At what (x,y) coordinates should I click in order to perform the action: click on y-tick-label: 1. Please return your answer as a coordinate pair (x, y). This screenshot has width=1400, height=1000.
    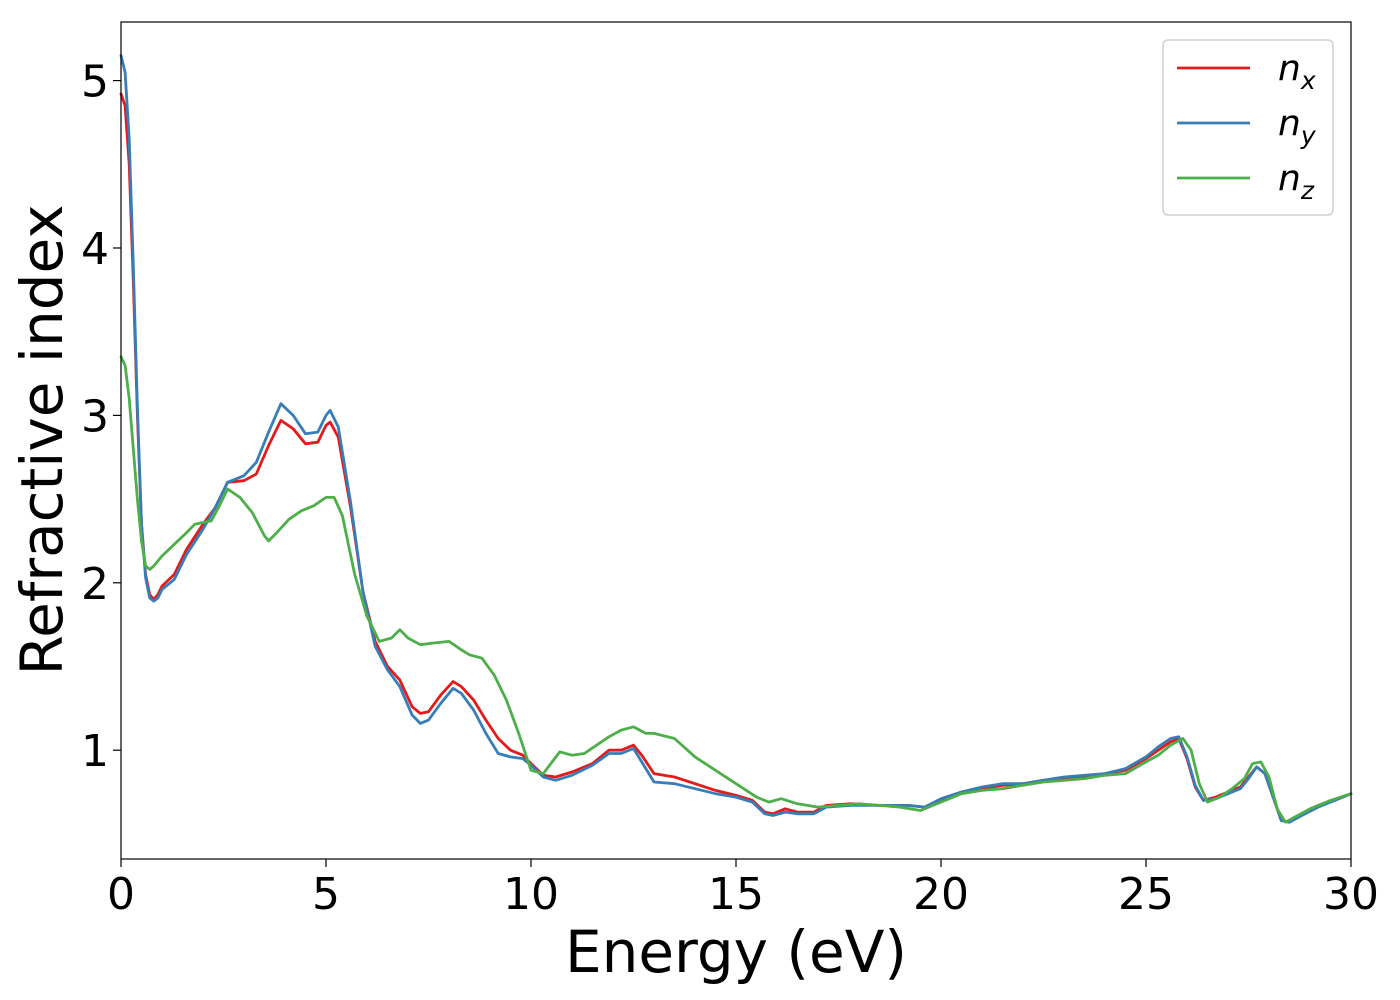
    Looking at the image, I should click on (95, 751).